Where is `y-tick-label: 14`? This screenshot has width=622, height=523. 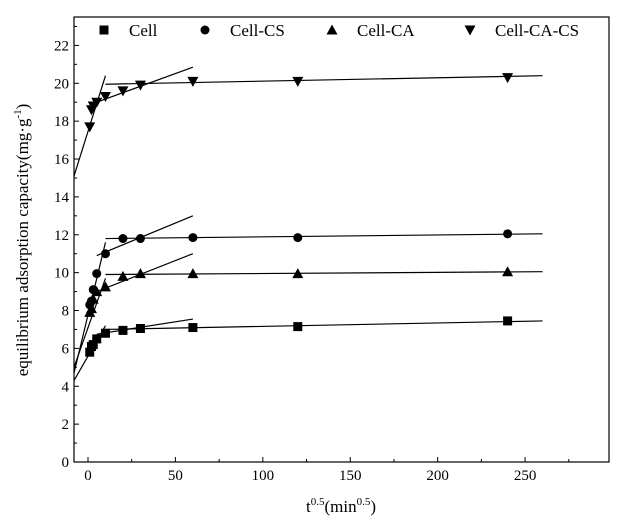
y-tick-label: 14 is located at coordinates (62, 198).